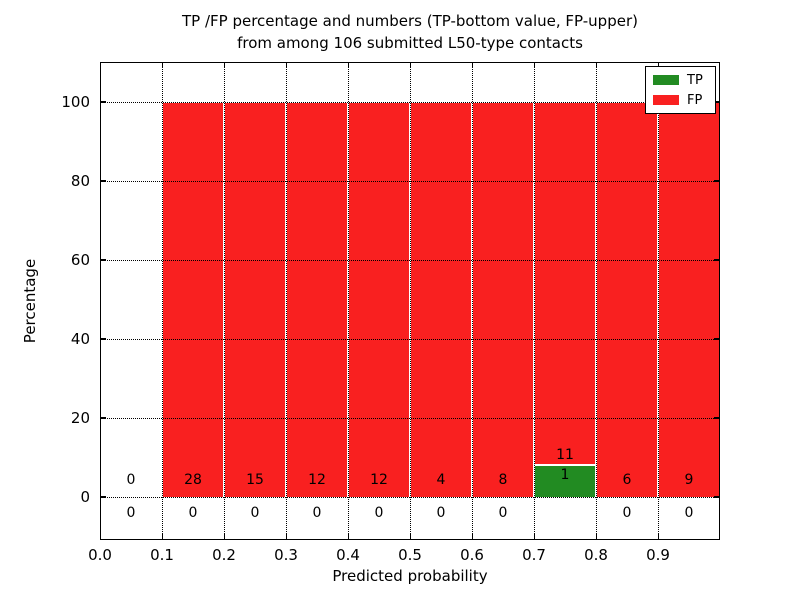  Describe the element at coordinates (695, 100) in the screenshot. I see `legend-fp-label: FP` at that location.